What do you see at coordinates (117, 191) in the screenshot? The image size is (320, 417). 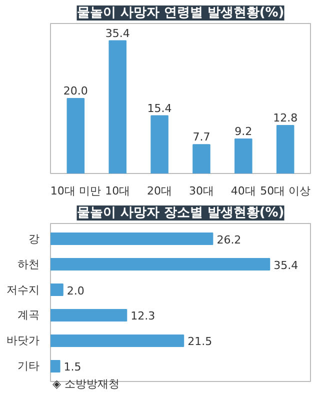 I see `x-tick-label: 10대` at bounding box center [117, 191].